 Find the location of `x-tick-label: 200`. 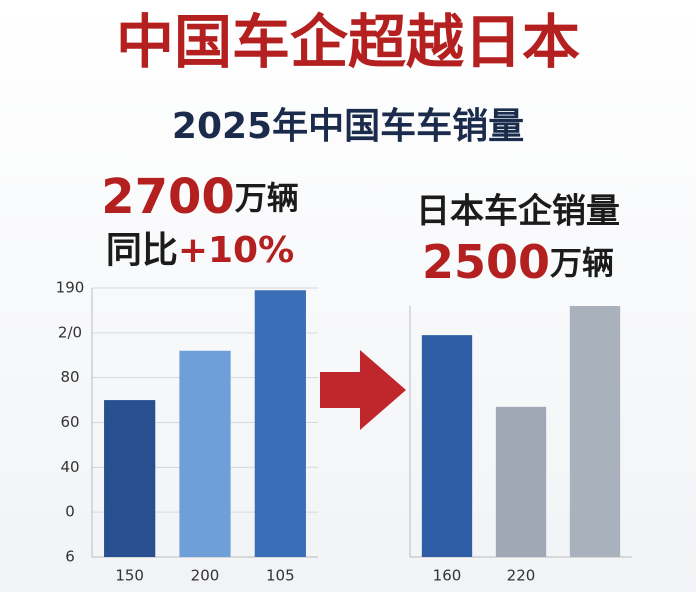

x-tick-label: 200 is located at coordinates (205, 576).